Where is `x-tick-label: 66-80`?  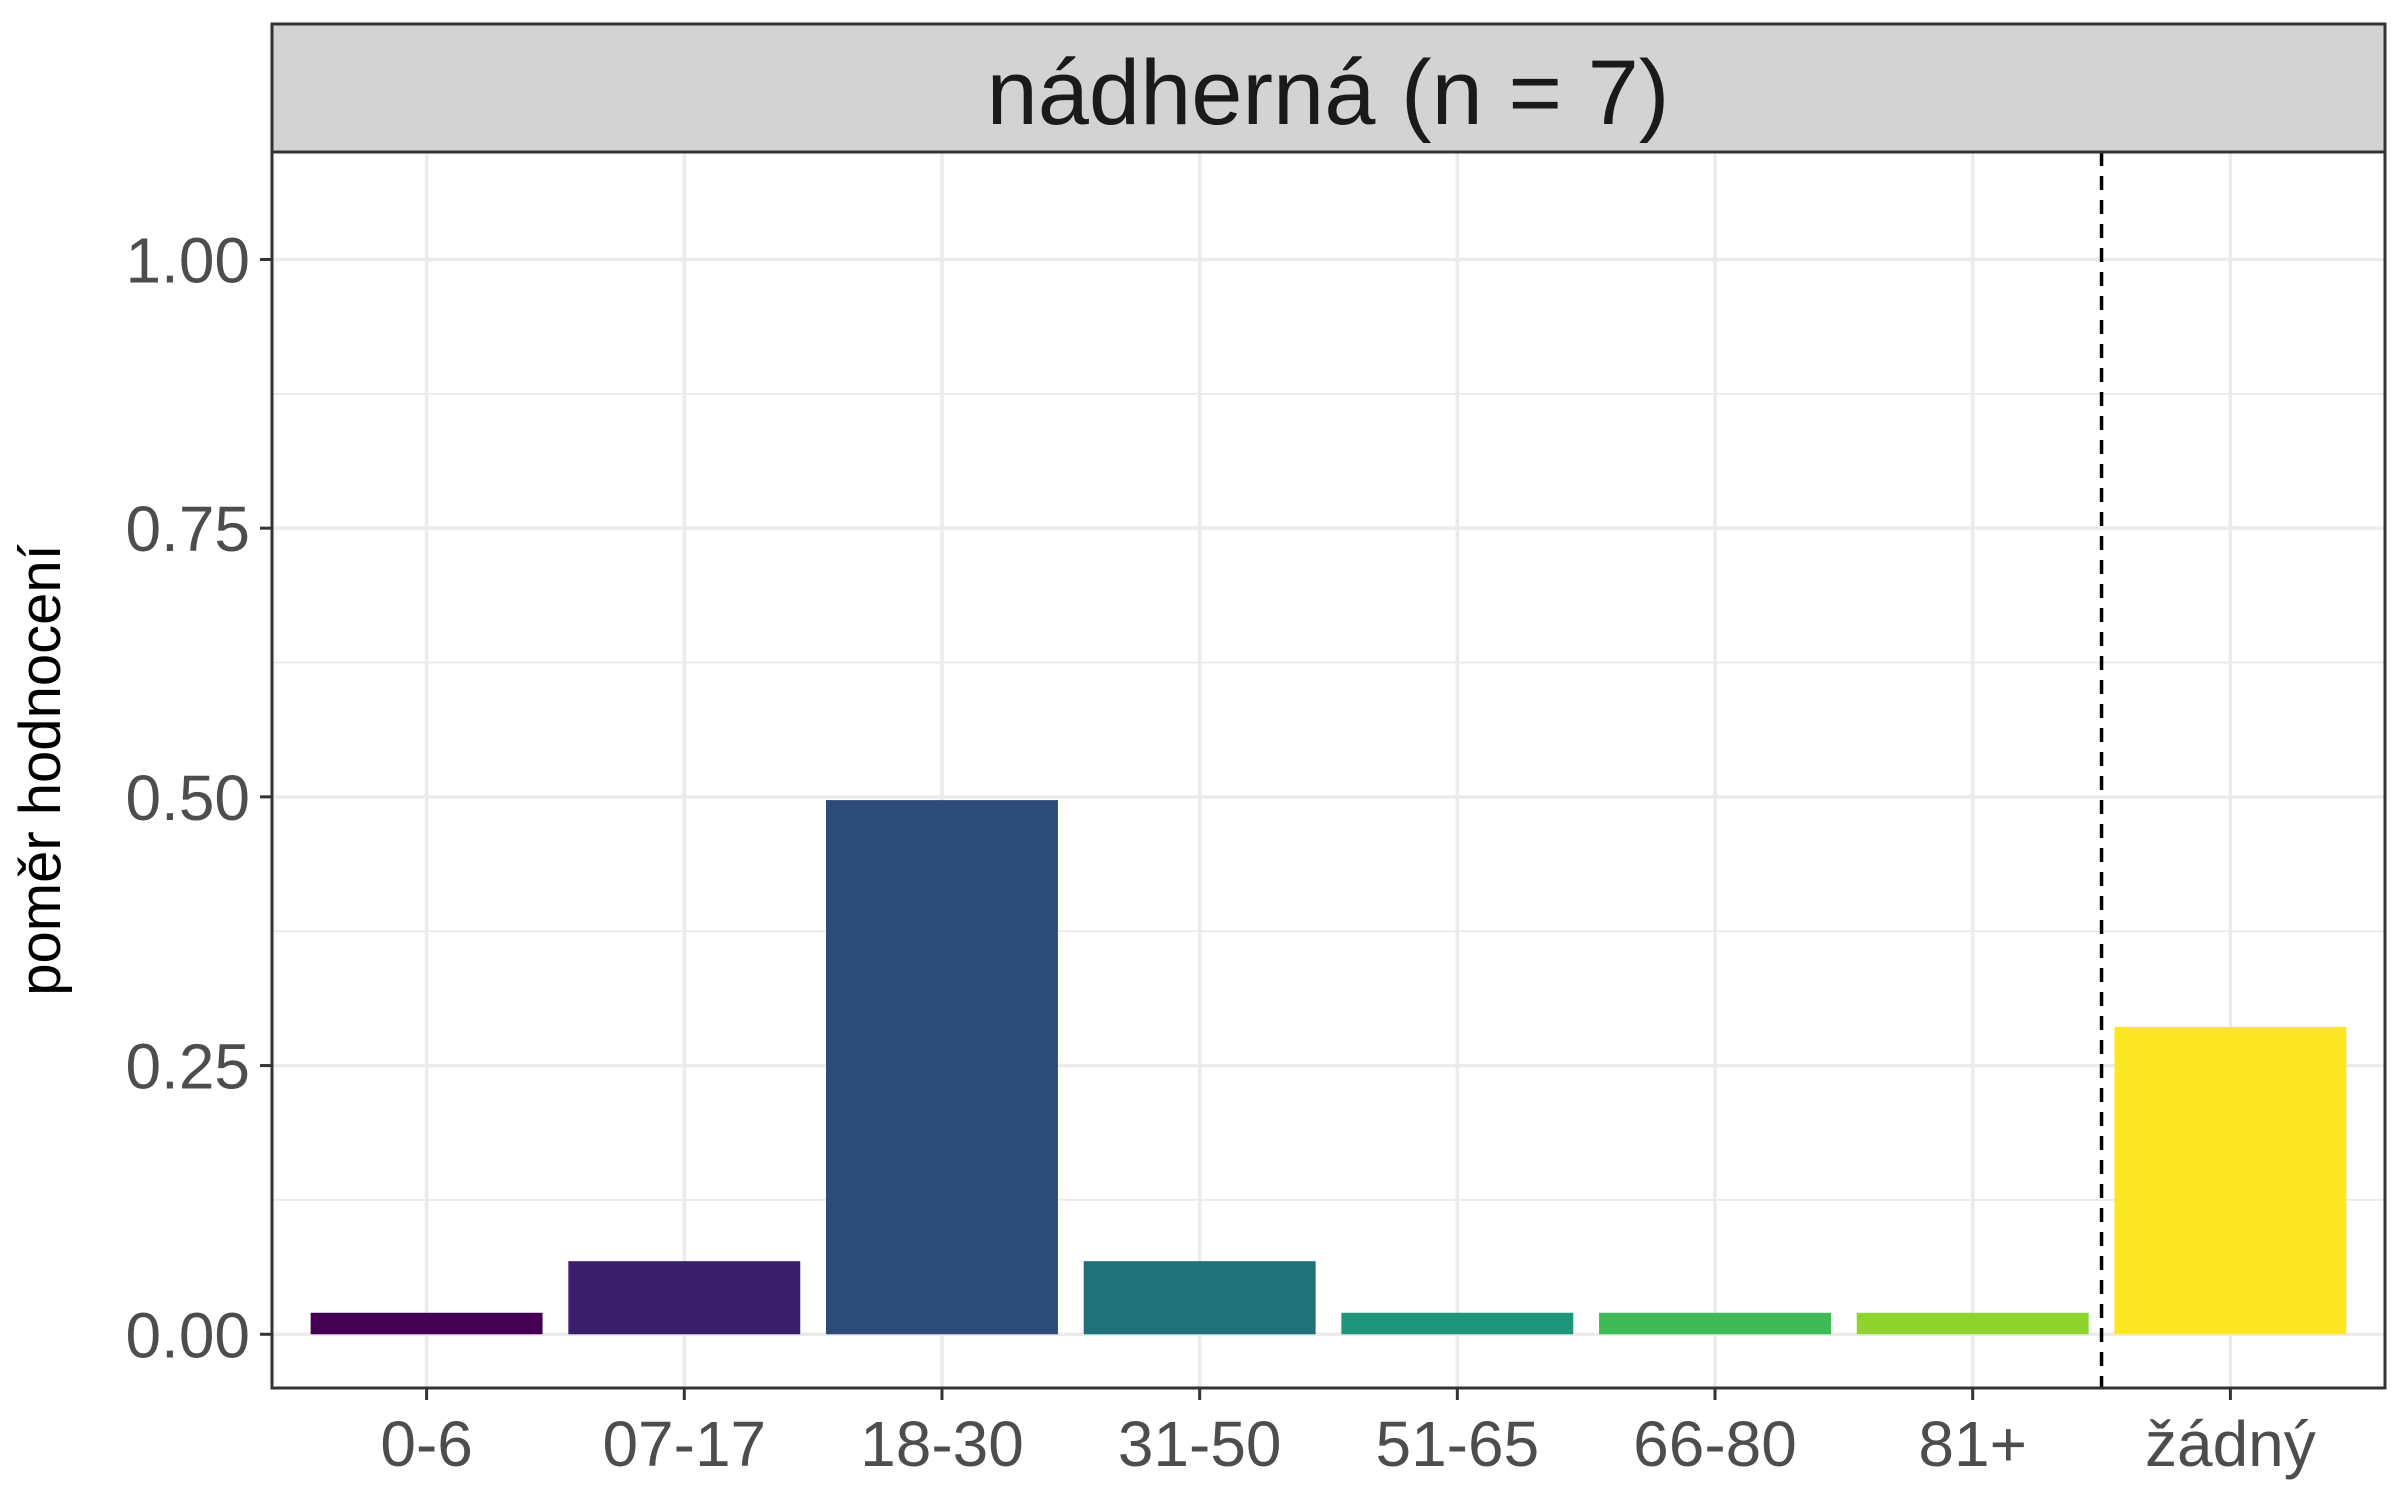
x-tick-label: 66-80 is located at coordinates (1715, 1444).